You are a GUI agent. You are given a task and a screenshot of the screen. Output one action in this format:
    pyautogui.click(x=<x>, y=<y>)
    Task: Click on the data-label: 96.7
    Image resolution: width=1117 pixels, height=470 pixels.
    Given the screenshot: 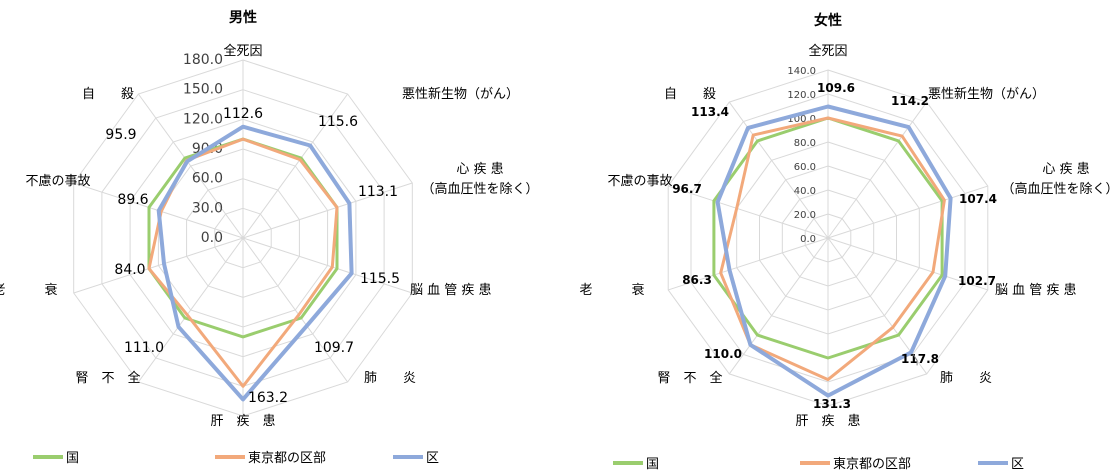 What is the action you would take?
    pyautogui.click(x=687, y=189)
    